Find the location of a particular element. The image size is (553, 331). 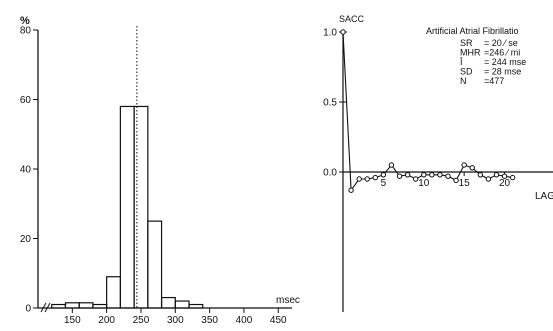

autocorrelation-y-tick-label: 0.5 is located at coordinates (330, 103).